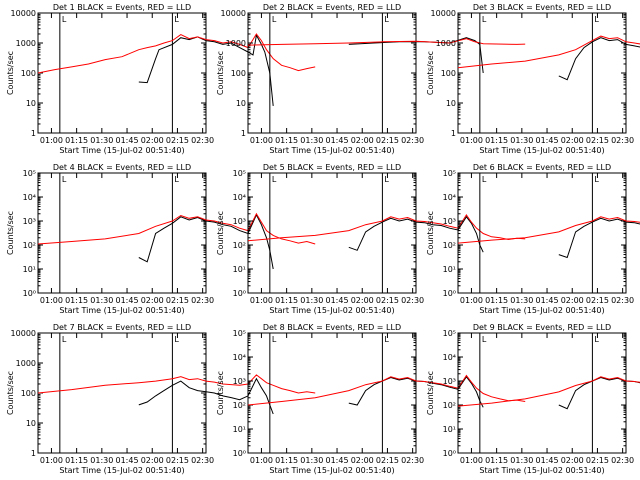 The image size is (640, 480). Describe the element at coordinates (542, 167) in the screenshot. I see `panel-title: Det 6 BLACK = Events, RED = LLD` at that location.